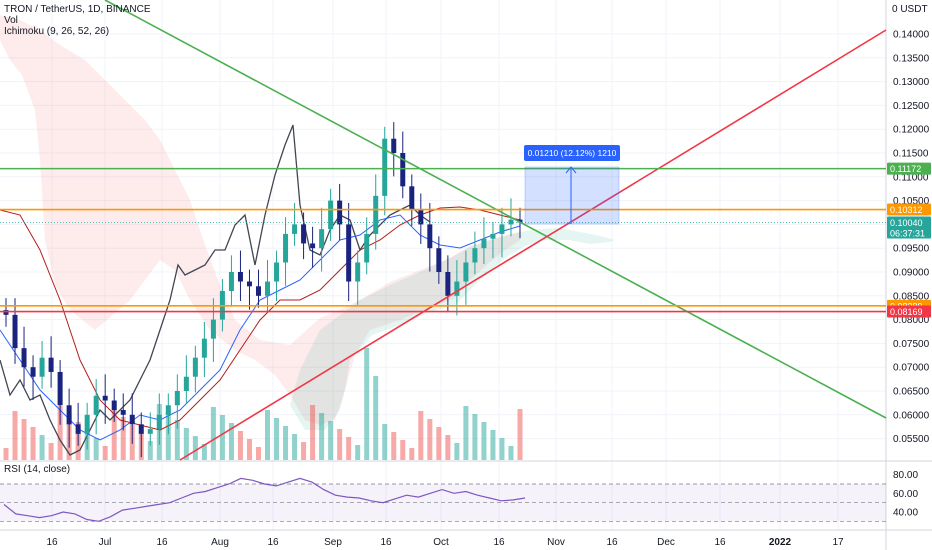 This screenshot has width=932, height=550. Describe the element at coordinates (906, 223) in the screenshot. I see `price-tag-label: 0.10040` at that location.